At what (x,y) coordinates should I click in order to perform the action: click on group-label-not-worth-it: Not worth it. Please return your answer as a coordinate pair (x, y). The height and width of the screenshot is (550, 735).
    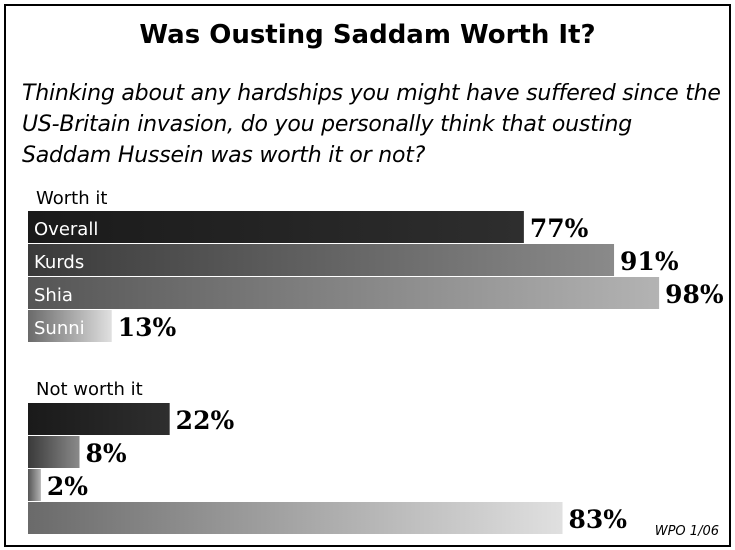
    Looking at the image, I should click on (89, 389).